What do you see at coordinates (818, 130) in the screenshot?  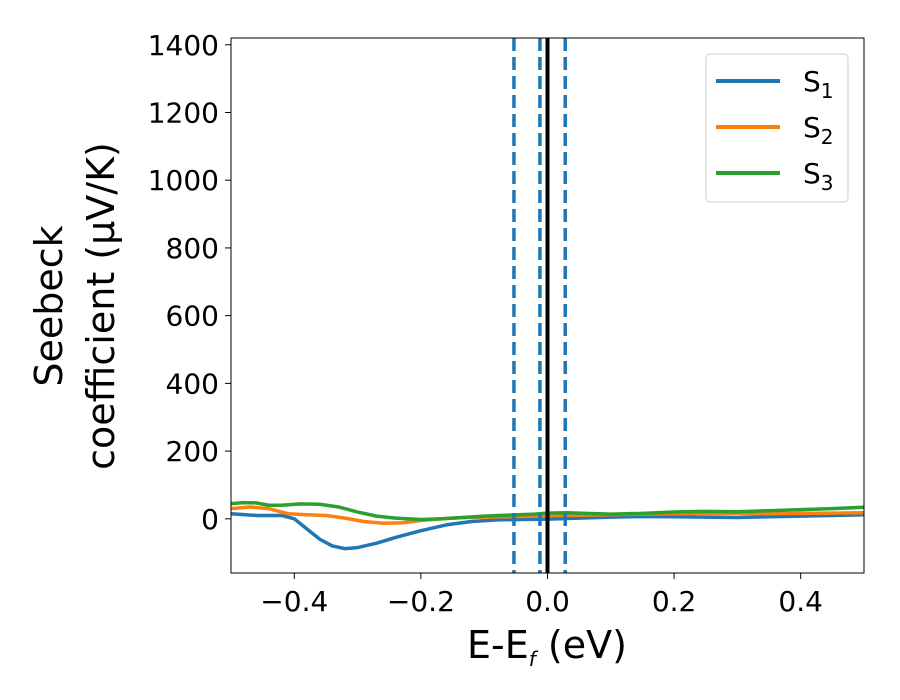 I see `legend-label-s2: S2` at bounding box center [818, 130].